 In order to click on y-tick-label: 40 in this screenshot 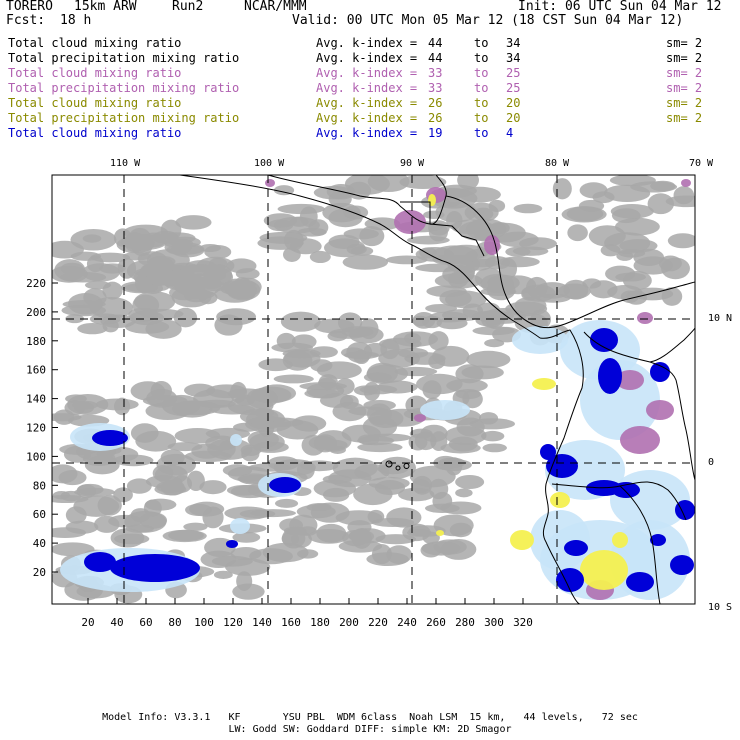, I will do `click(39, 543)`.